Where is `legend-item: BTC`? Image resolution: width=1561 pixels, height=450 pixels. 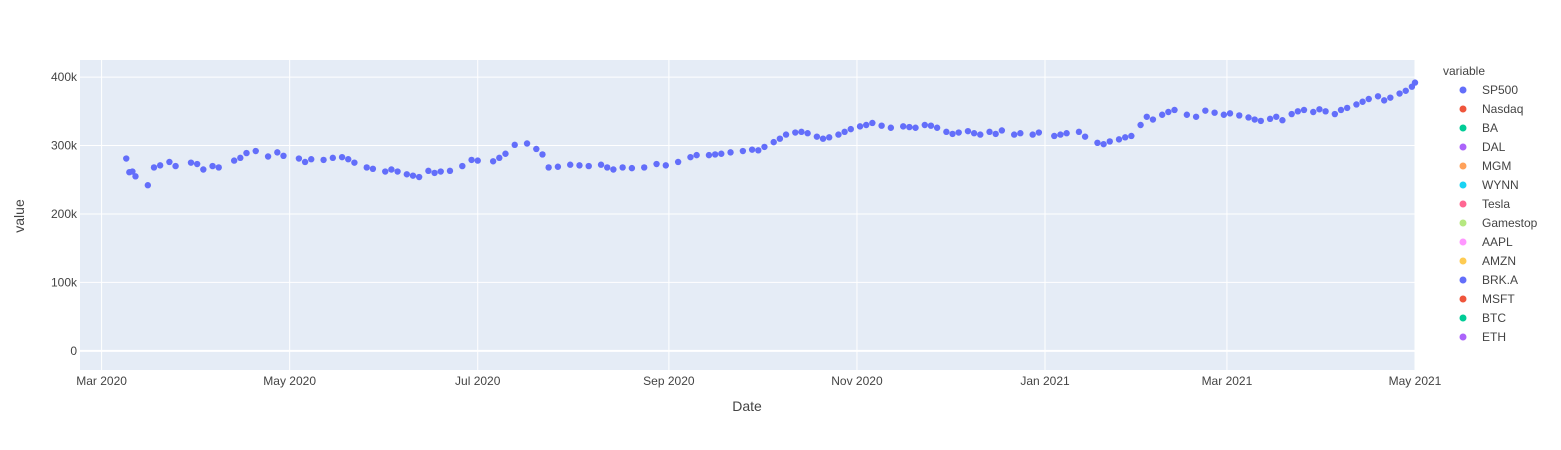 legend-item: BTC is located at coordinates (1483, 318).